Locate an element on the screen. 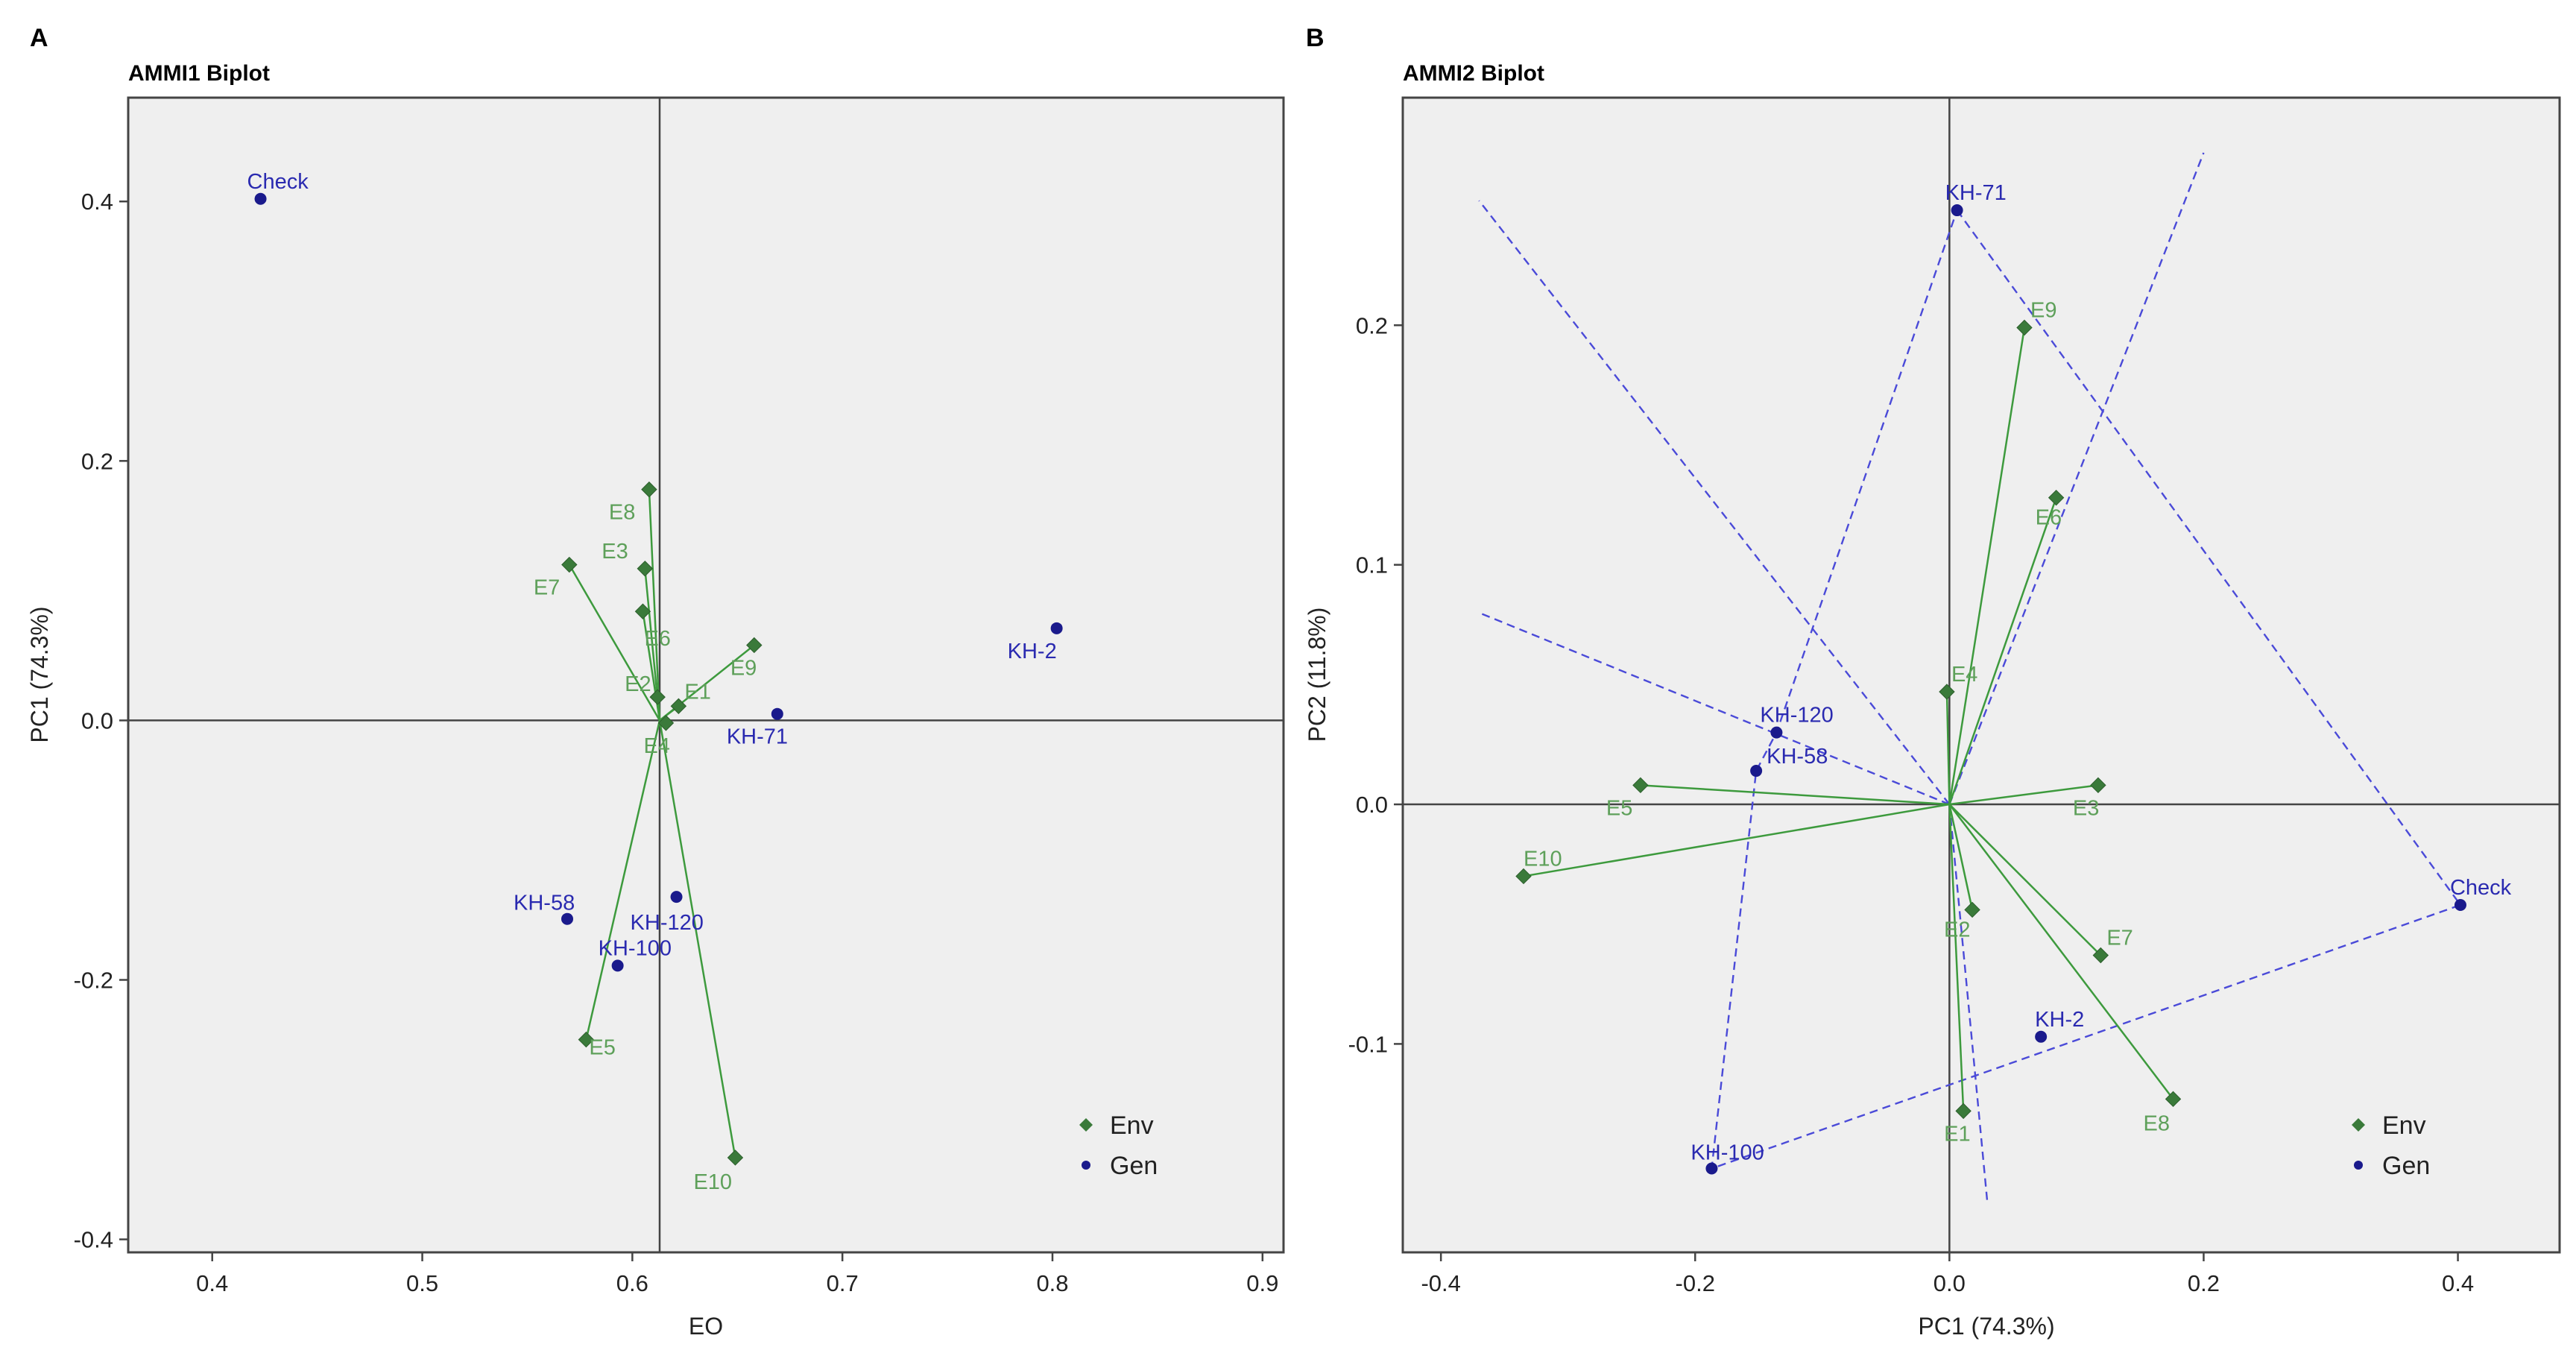  panel-a-x-tick-label: 0.7 is located at coordinates (843, 1283).